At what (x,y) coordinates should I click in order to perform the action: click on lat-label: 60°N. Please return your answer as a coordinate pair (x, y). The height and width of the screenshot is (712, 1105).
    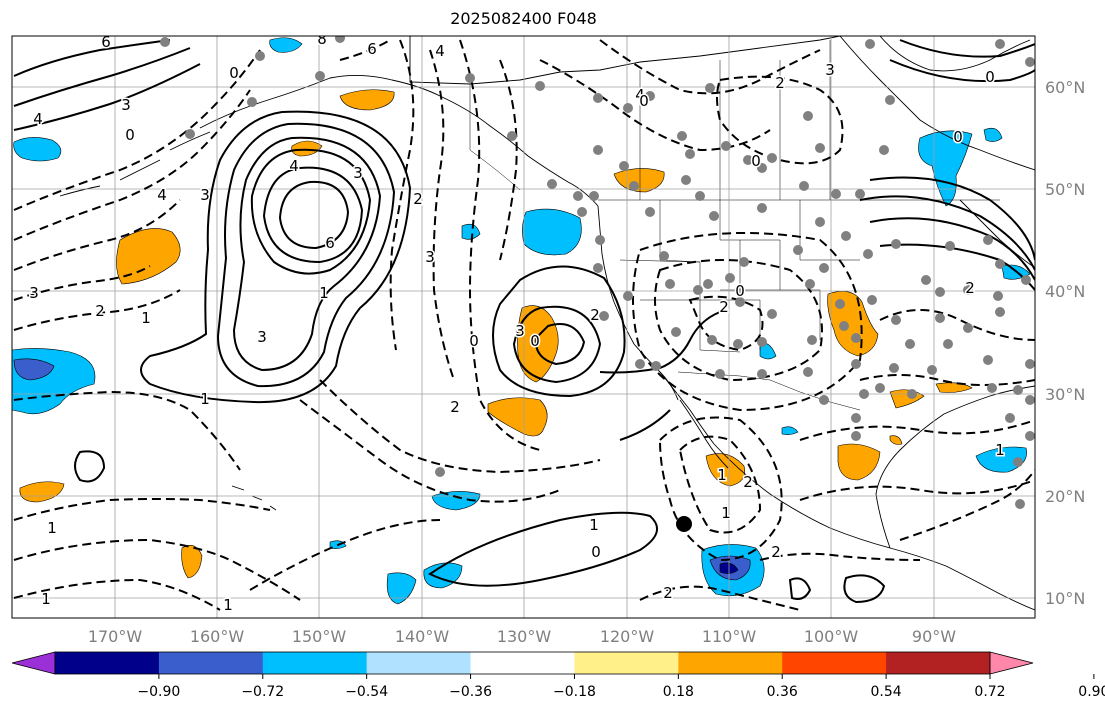
    Looking at the image, I should click on (1065, 87).